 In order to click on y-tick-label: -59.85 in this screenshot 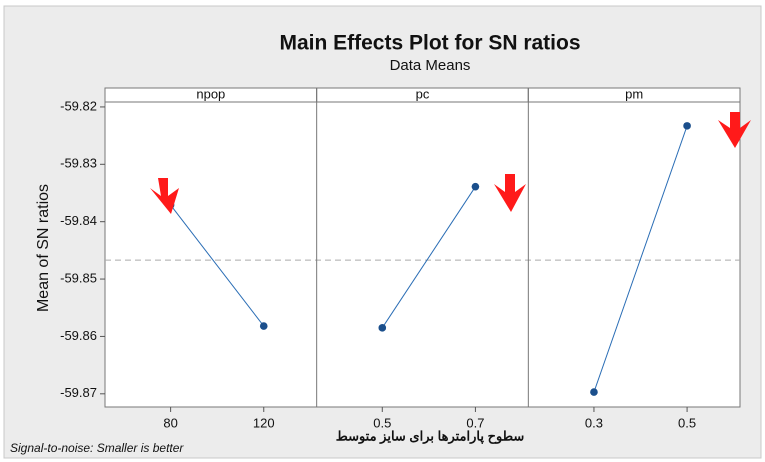, I will do `click(78, 277)`.